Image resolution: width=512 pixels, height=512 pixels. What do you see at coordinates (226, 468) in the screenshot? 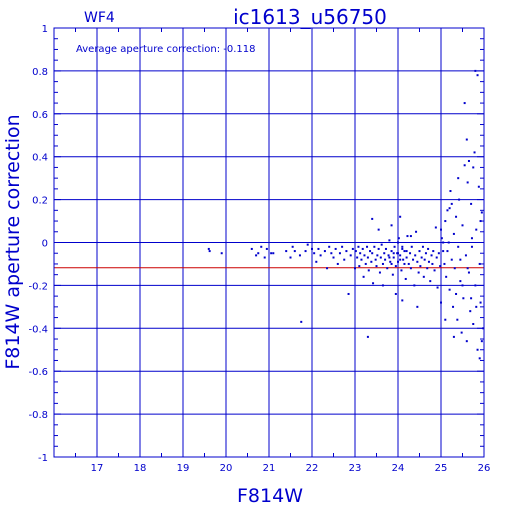
I see `x-tick-label-20: 20` at bounding box center [226, 468].